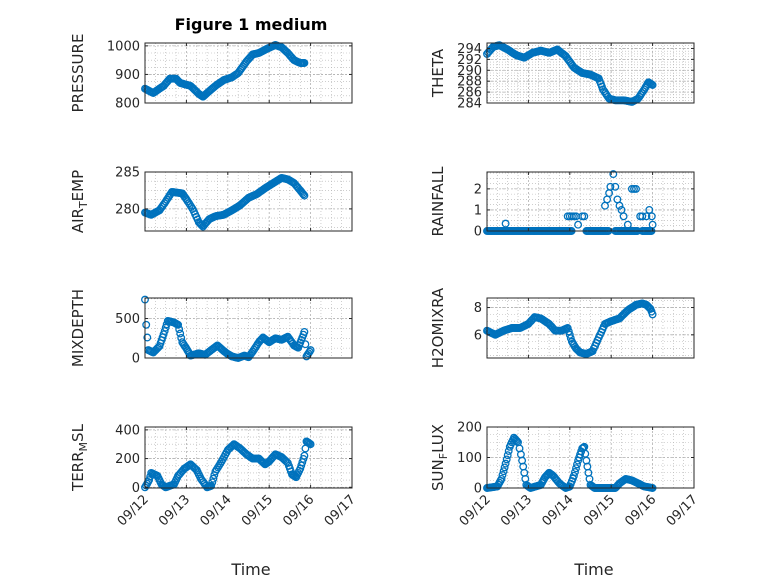 Image resolution: width=778 pixels, height=583 pixels. What do you see at coordinates (127, 209) in the screenshot?
I see `y-tick-label: 280` at bounding box center [127, 209].